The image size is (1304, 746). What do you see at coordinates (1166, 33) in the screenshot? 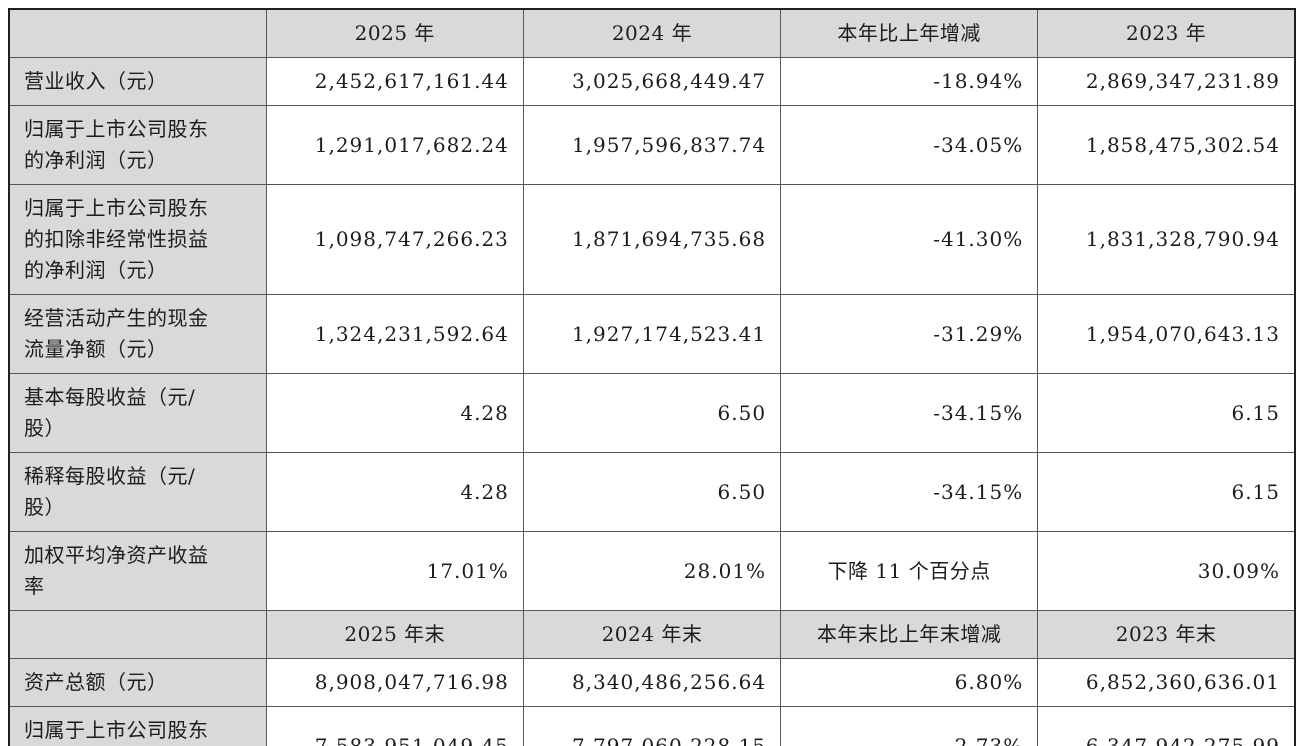
I see `column-header: 2023 年` at bounding box center [1166, 33].